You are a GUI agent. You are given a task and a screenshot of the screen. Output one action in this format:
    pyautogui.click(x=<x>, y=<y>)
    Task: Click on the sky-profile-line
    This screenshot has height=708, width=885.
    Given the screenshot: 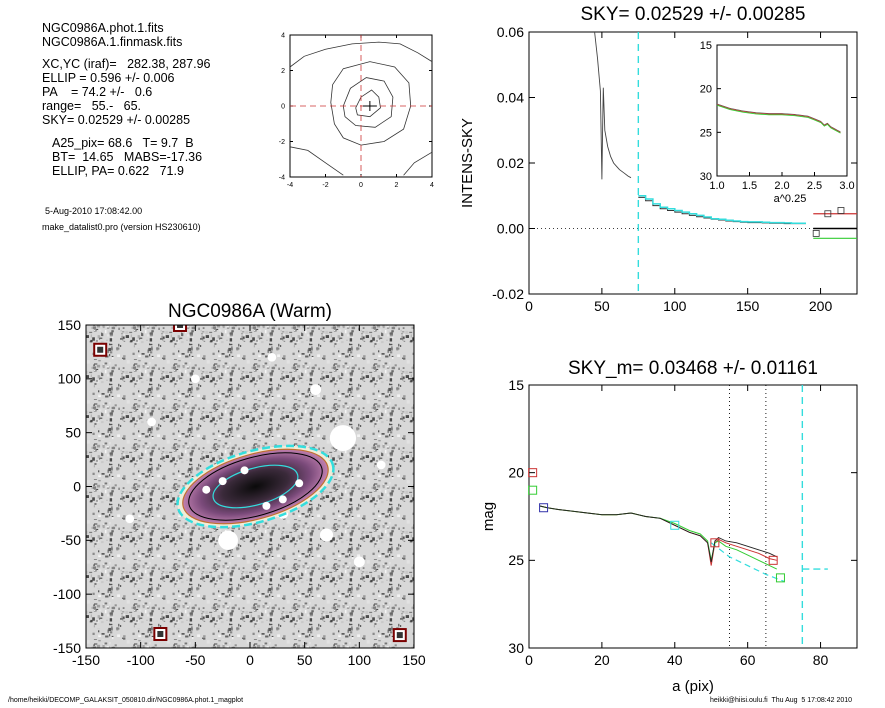 What is the action you would take?
    pyautogui.click(x=613, y=106)
    